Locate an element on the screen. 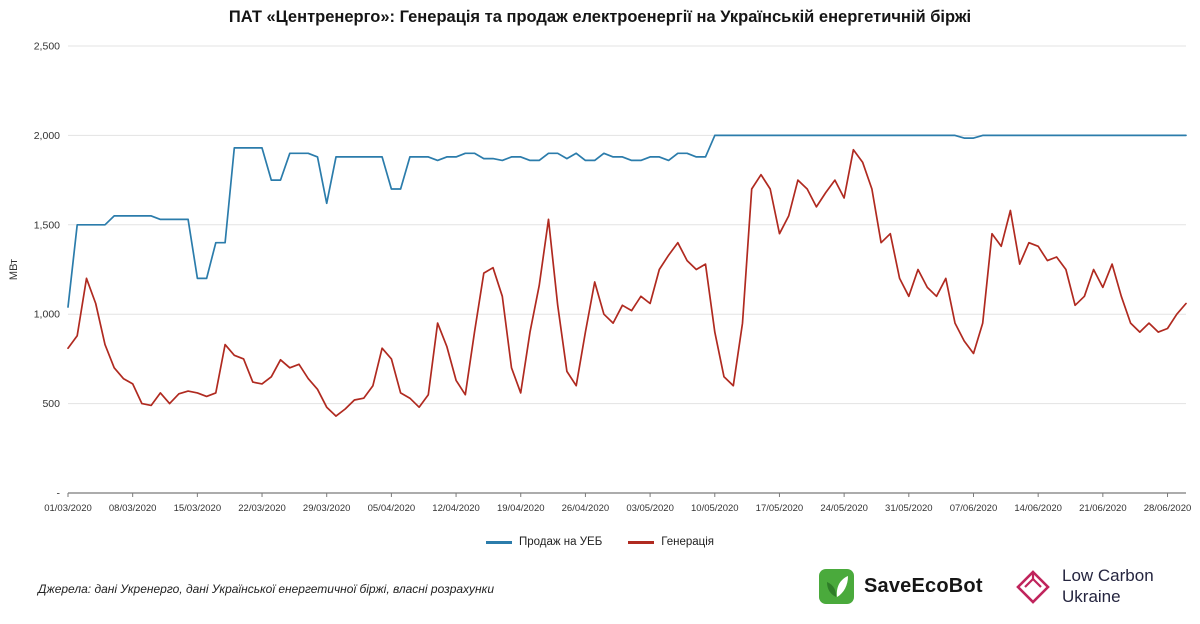 Image resolution: width=1200 pixels, height=624 pixels. svg-text: 15/03/2020 is located at coordinates (198, 508).